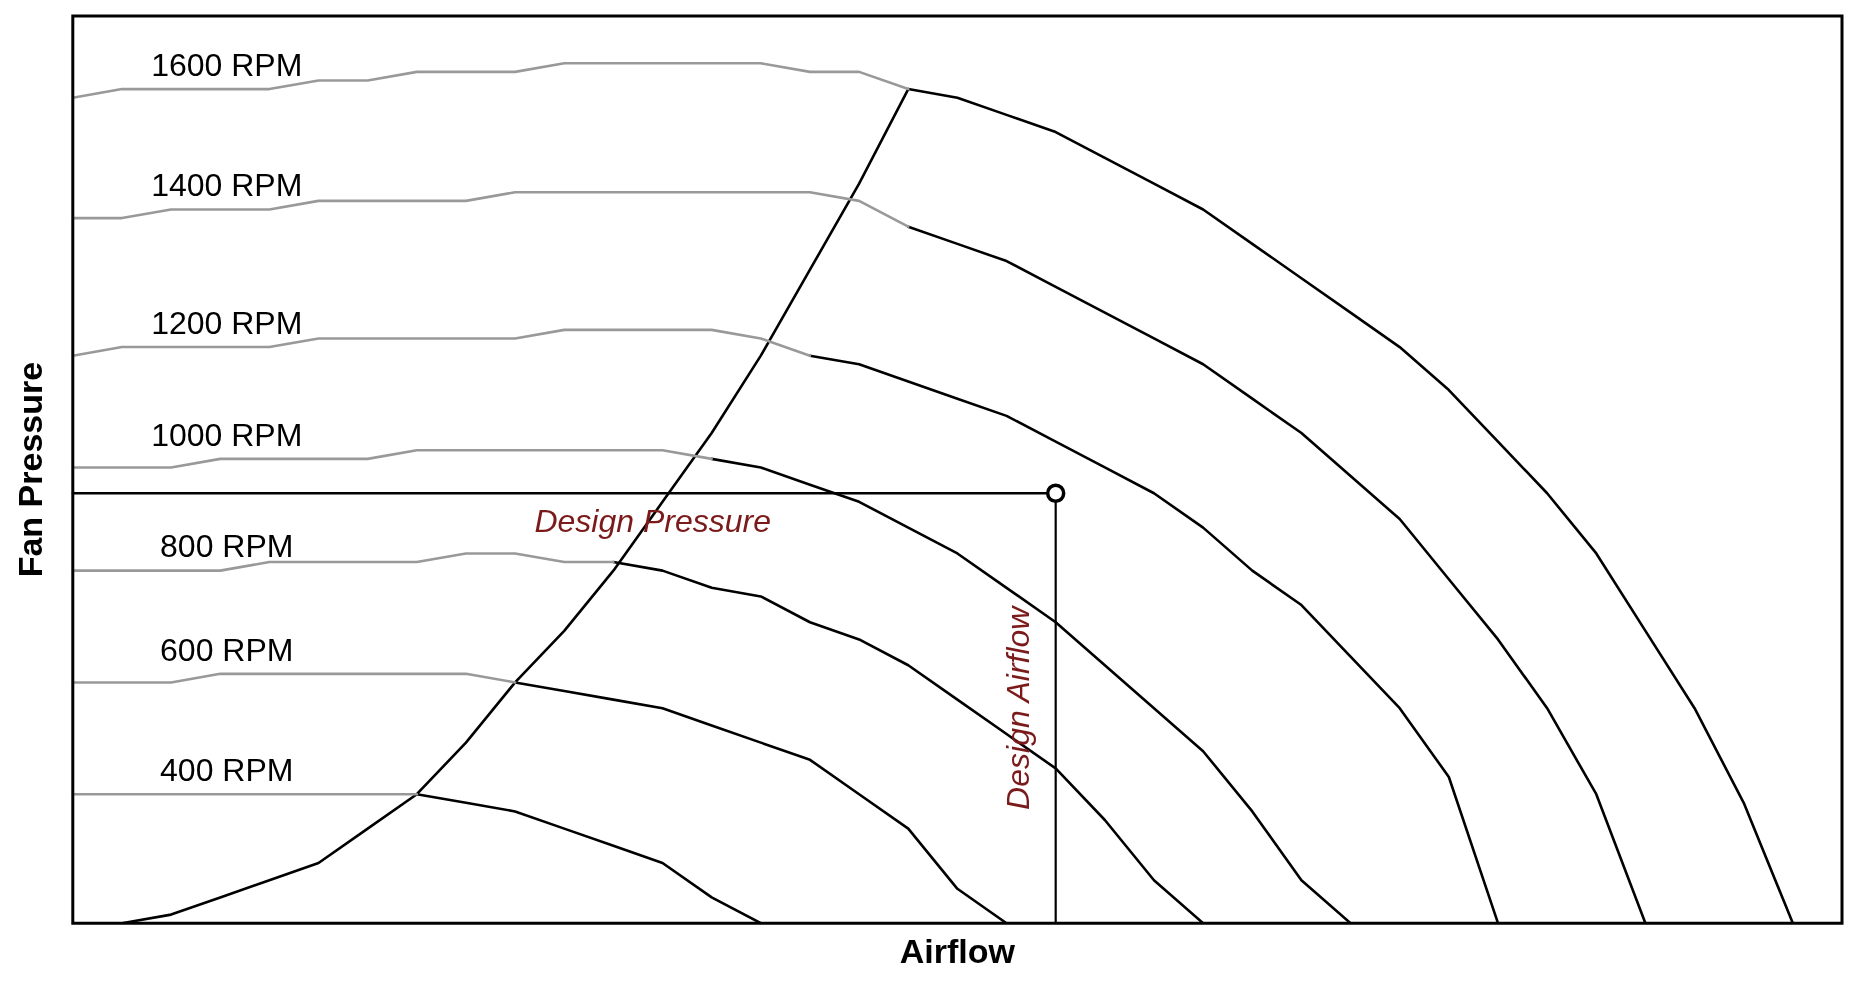 Image resolution: width=1852 pixels, height=988 pixels. What do you see at coordinates (227, 649) in the screenshot?
I see `series-label: 600 RPM` at bounding box center [227, 649].